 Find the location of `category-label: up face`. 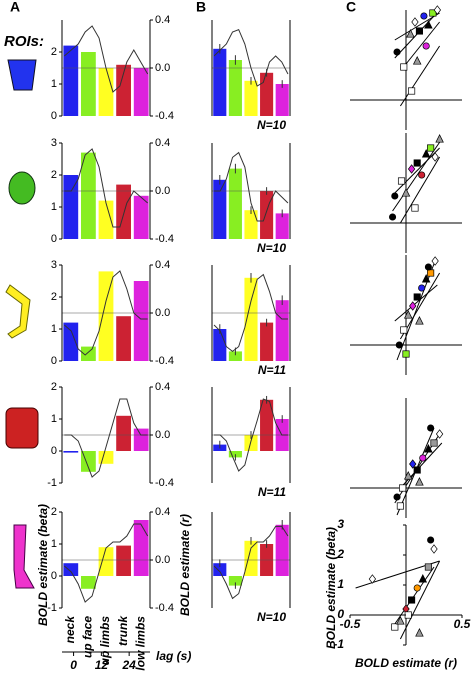

category-label: up face is located at coordinates (88, 637).